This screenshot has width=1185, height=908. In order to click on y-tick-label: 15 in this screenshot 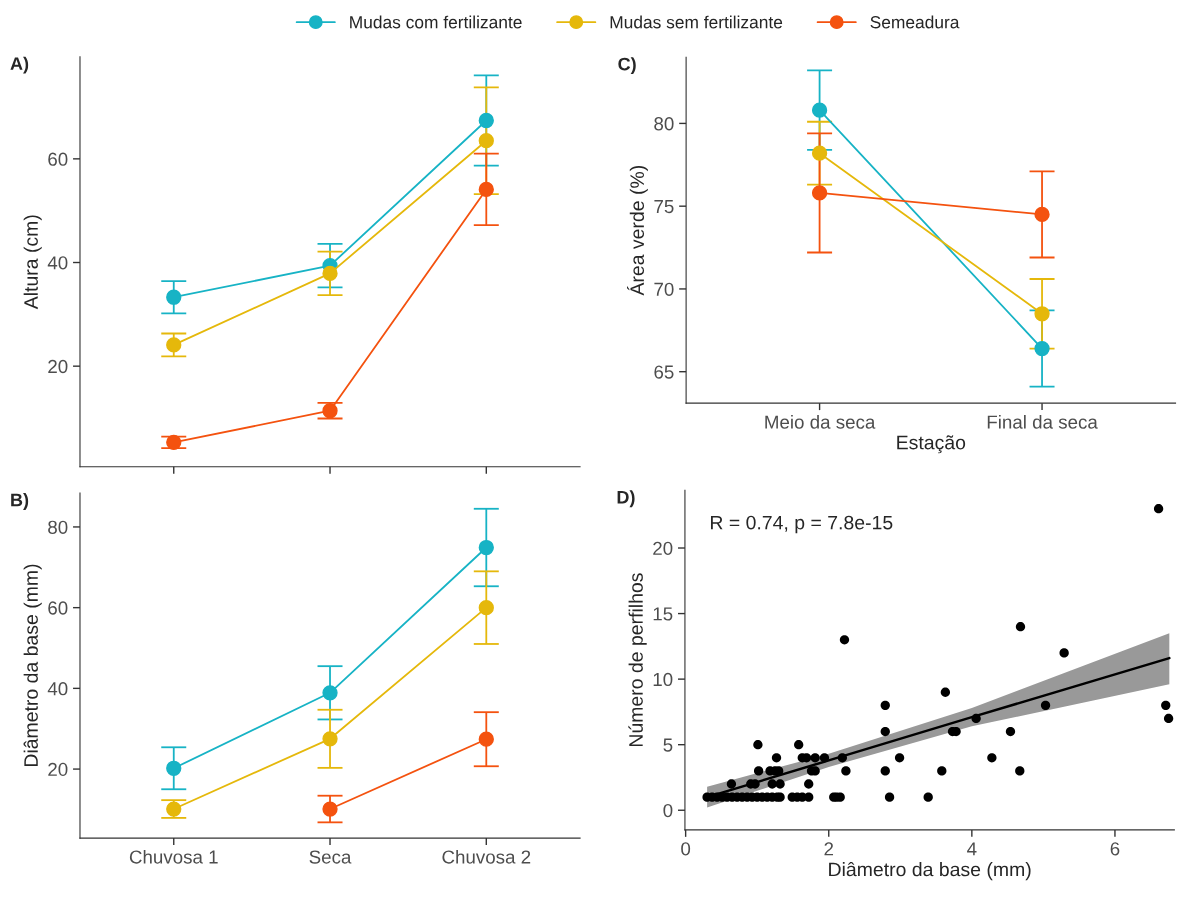, I will do `click(663, 614)`.